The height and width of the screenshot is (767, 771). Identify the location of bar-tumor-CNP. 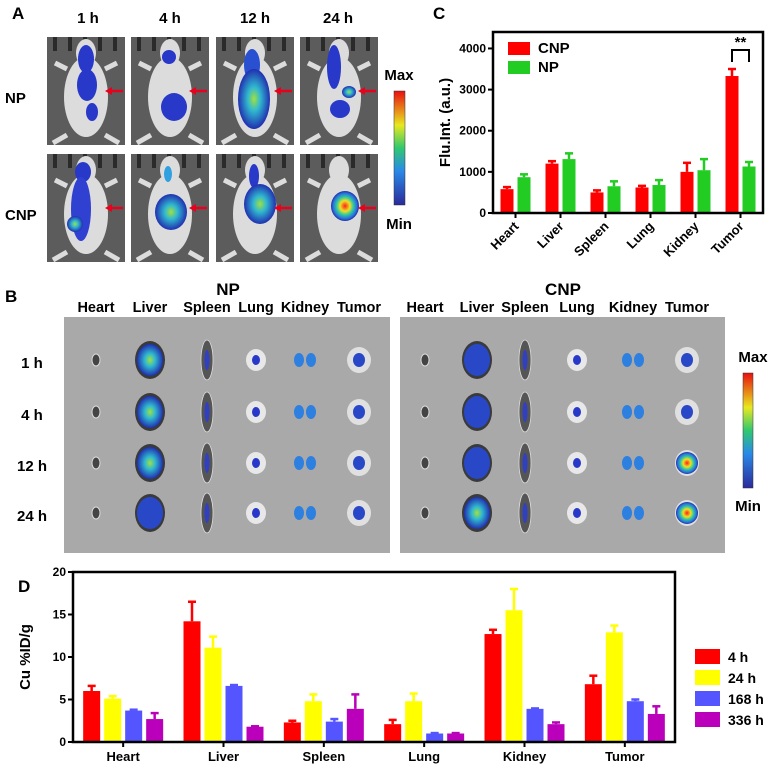
(732, 145).